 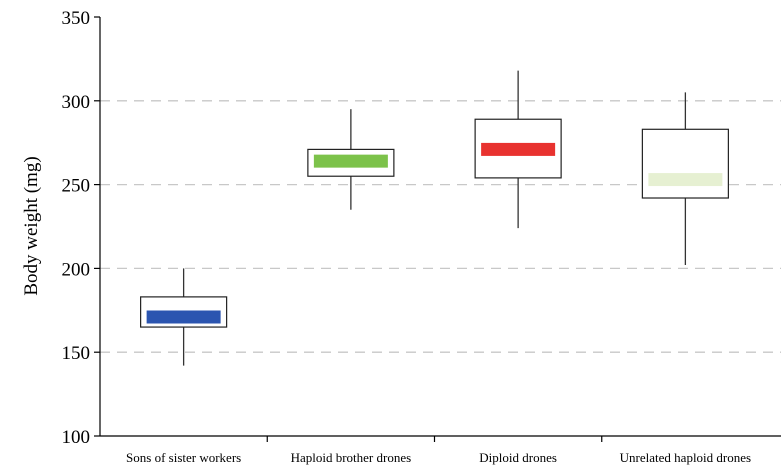 I want to click on y-tick-label: 350, so click(x=76, y=18).